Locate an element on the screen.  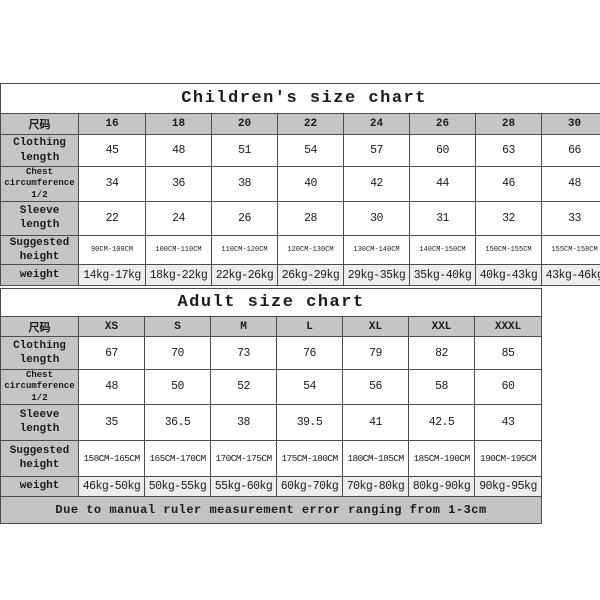
size-value-cell: 90CM-100CM is located at coordinates (112, 250).